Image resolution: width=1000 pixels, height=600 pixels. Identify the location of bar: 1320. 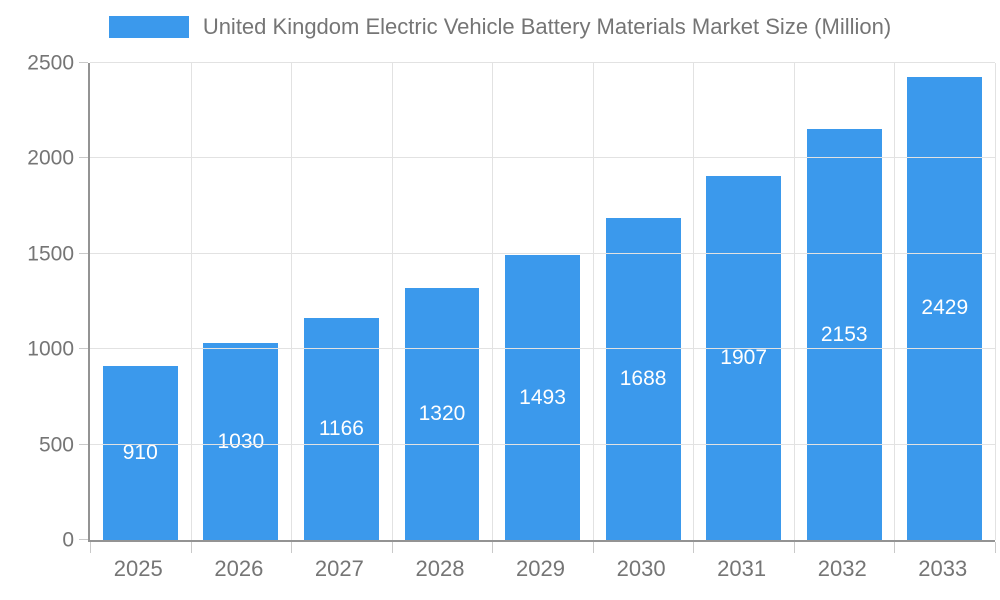
(442, 414).